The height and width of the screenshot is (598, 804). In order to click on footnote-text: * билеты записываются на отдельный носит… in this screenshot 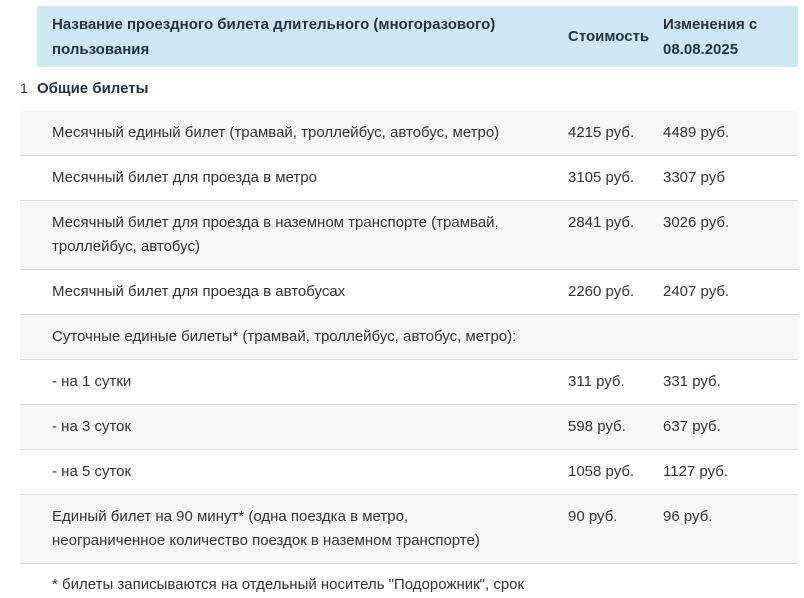, I will do `click(288, 584)`.